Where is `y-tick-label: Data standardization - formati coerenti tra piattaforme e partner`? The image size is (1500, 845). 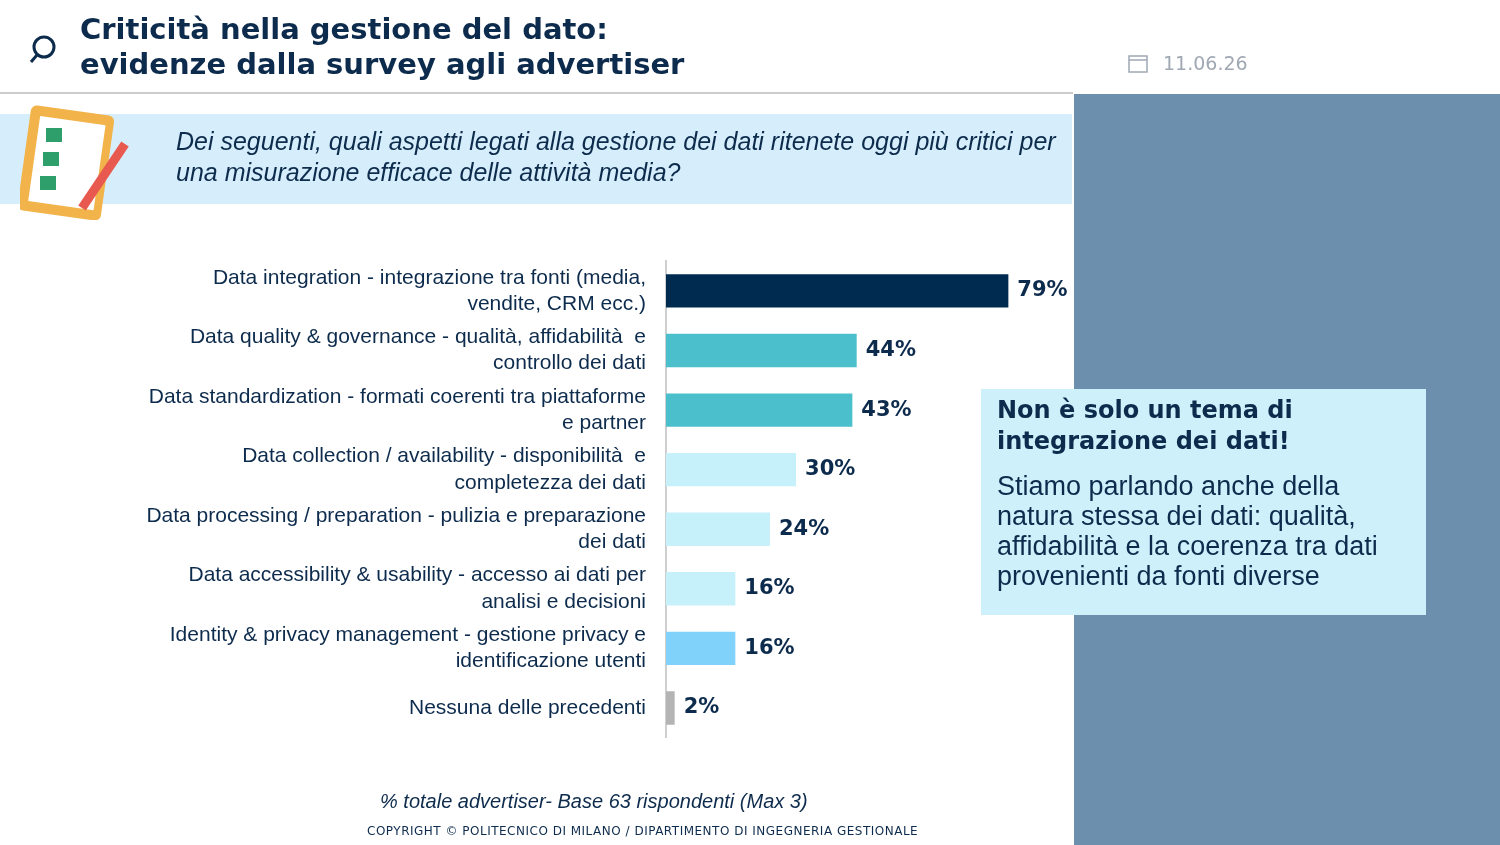 y-tick-label: Data standardization - formati coerenti tra piattaforme e partner is located at coordinates (397, 408).